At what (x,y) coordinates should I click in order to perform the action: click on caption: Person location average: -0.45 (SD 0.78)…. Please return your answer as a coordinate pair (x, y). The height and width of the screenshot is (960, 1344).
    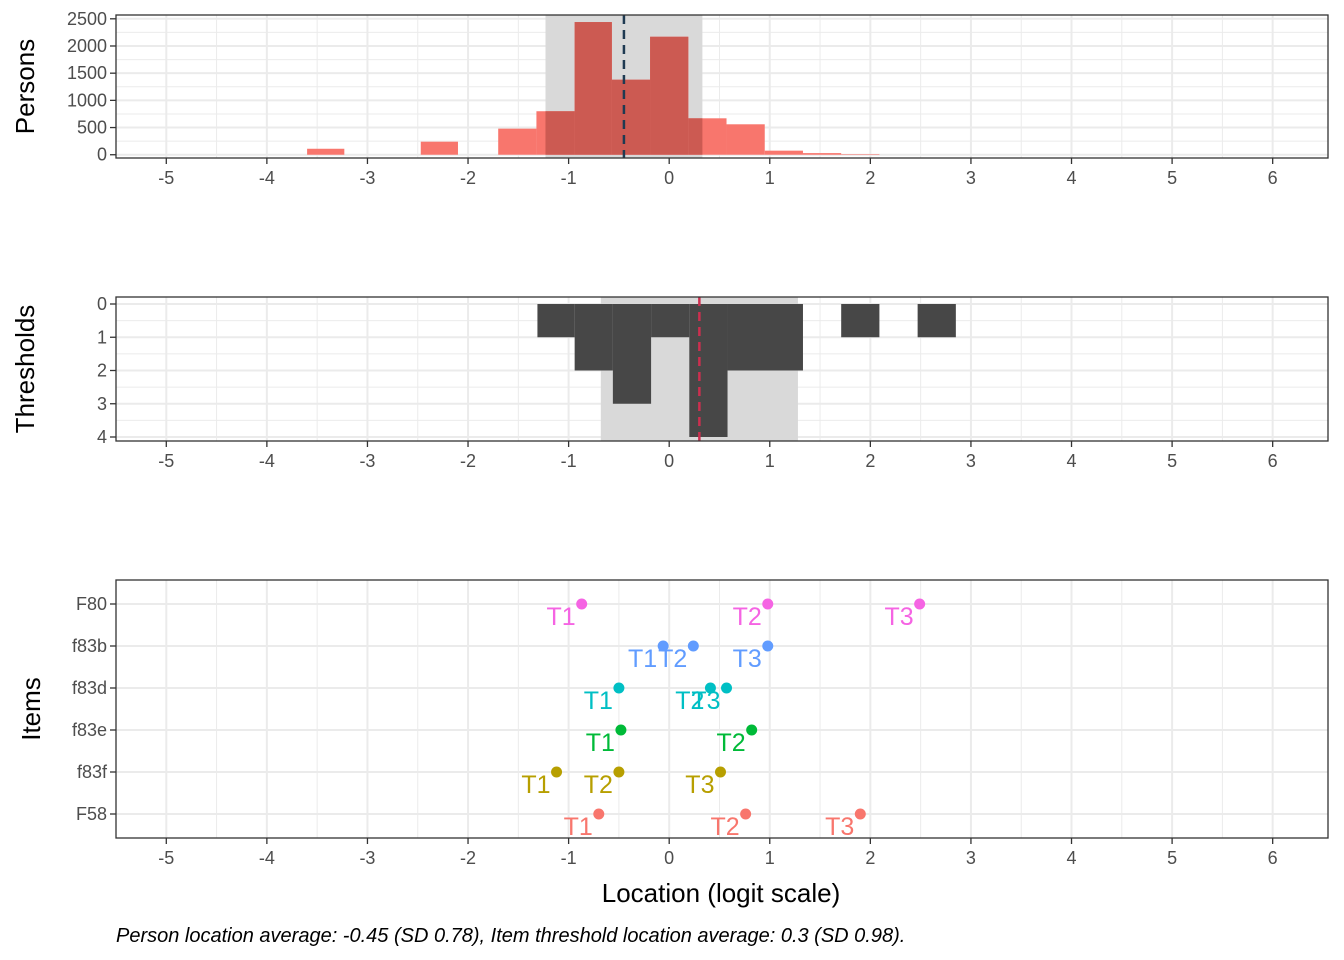
    Looking at the image, I should click on (510, 936).